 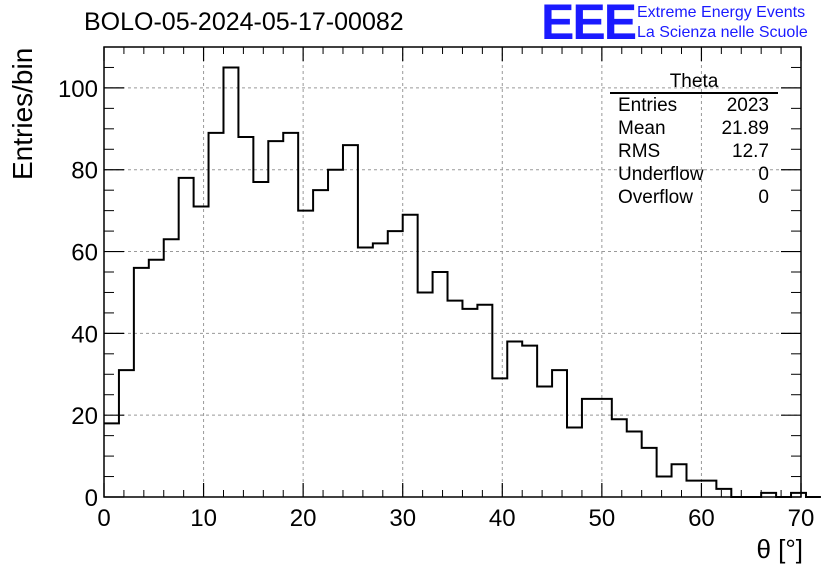 What do you see at coordinates (661, 174) in the screenshot?
I see `stats-label: Underflow` at bounding box center [661, 174].